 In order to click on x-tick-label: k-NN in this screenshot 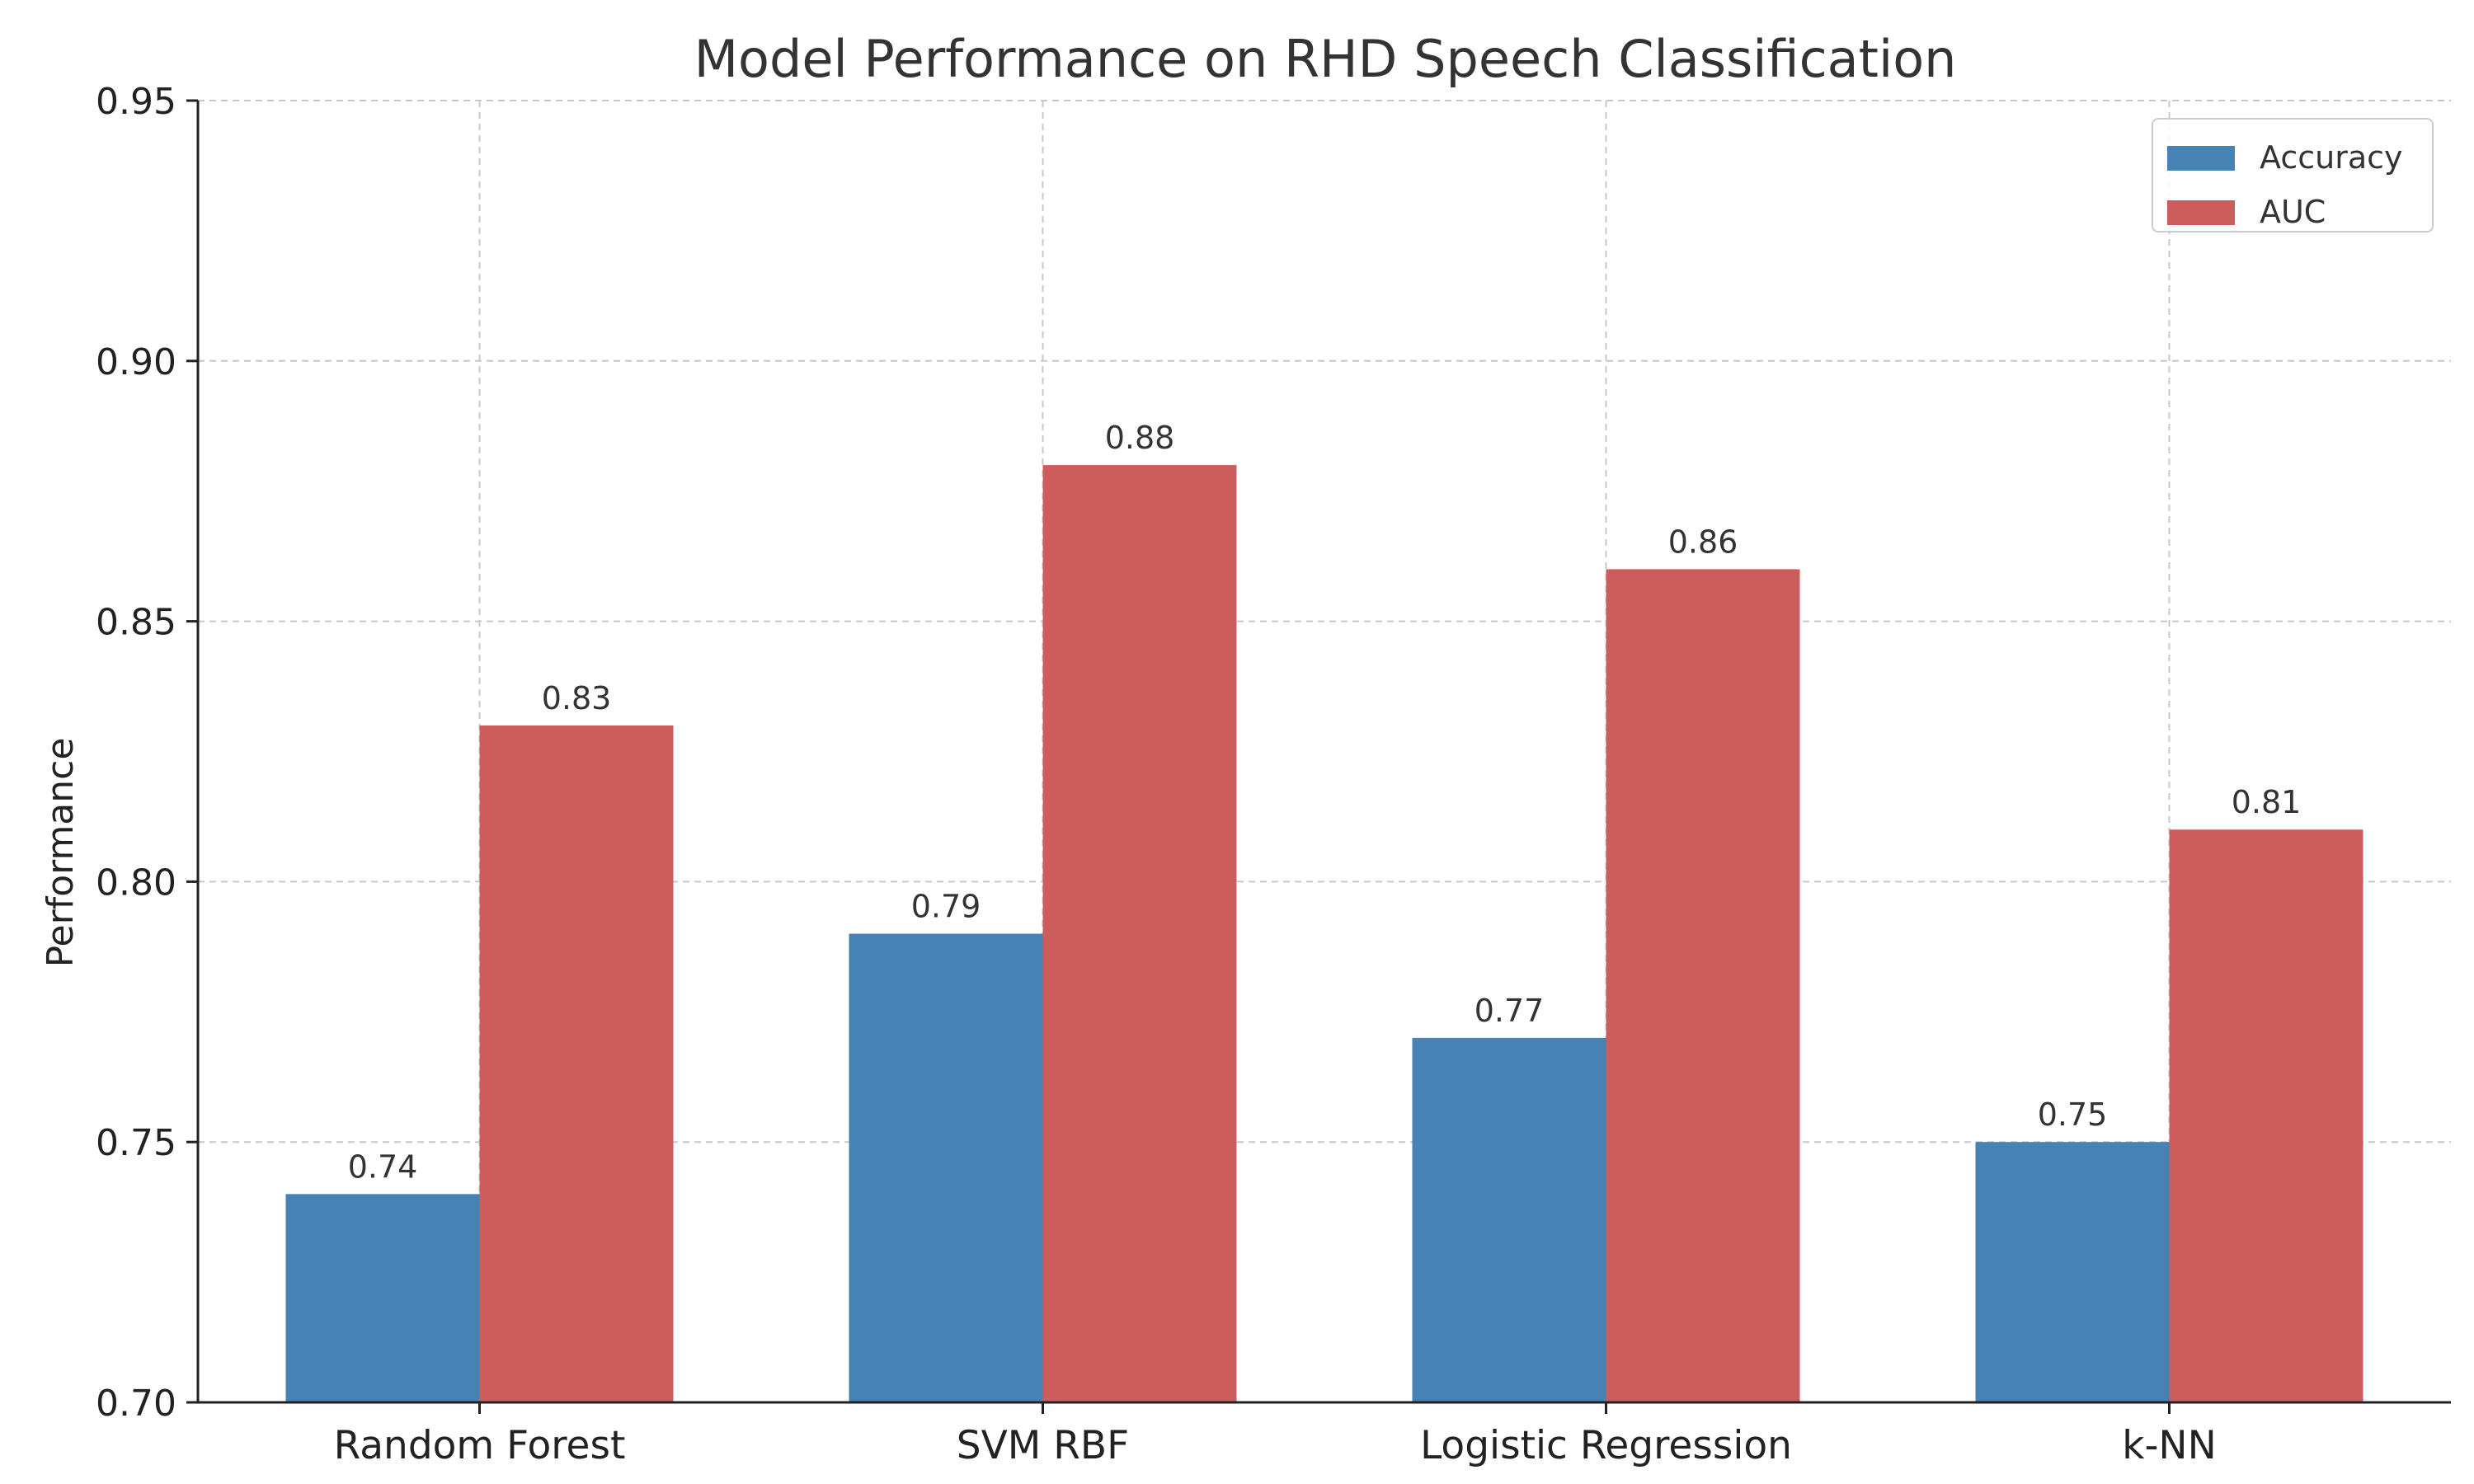, I will do `click(2169, 1445)`.